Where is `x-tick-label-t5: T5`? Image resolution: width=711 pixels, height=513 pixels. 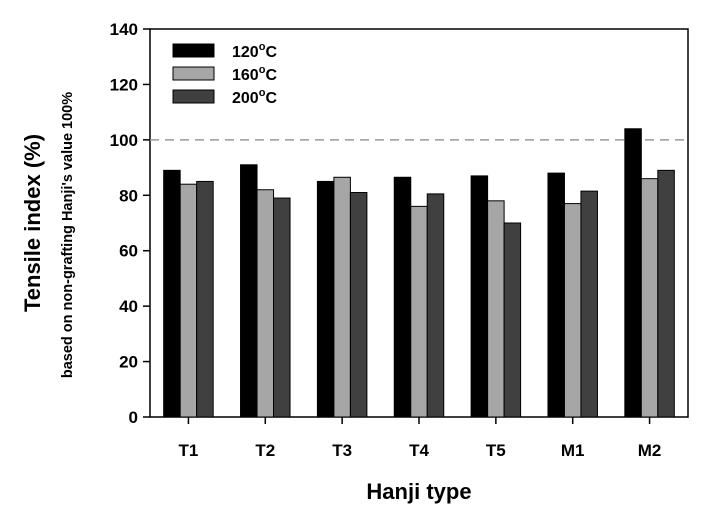
x-tick-label-t5: T5 is located at coordinates (496, 450).